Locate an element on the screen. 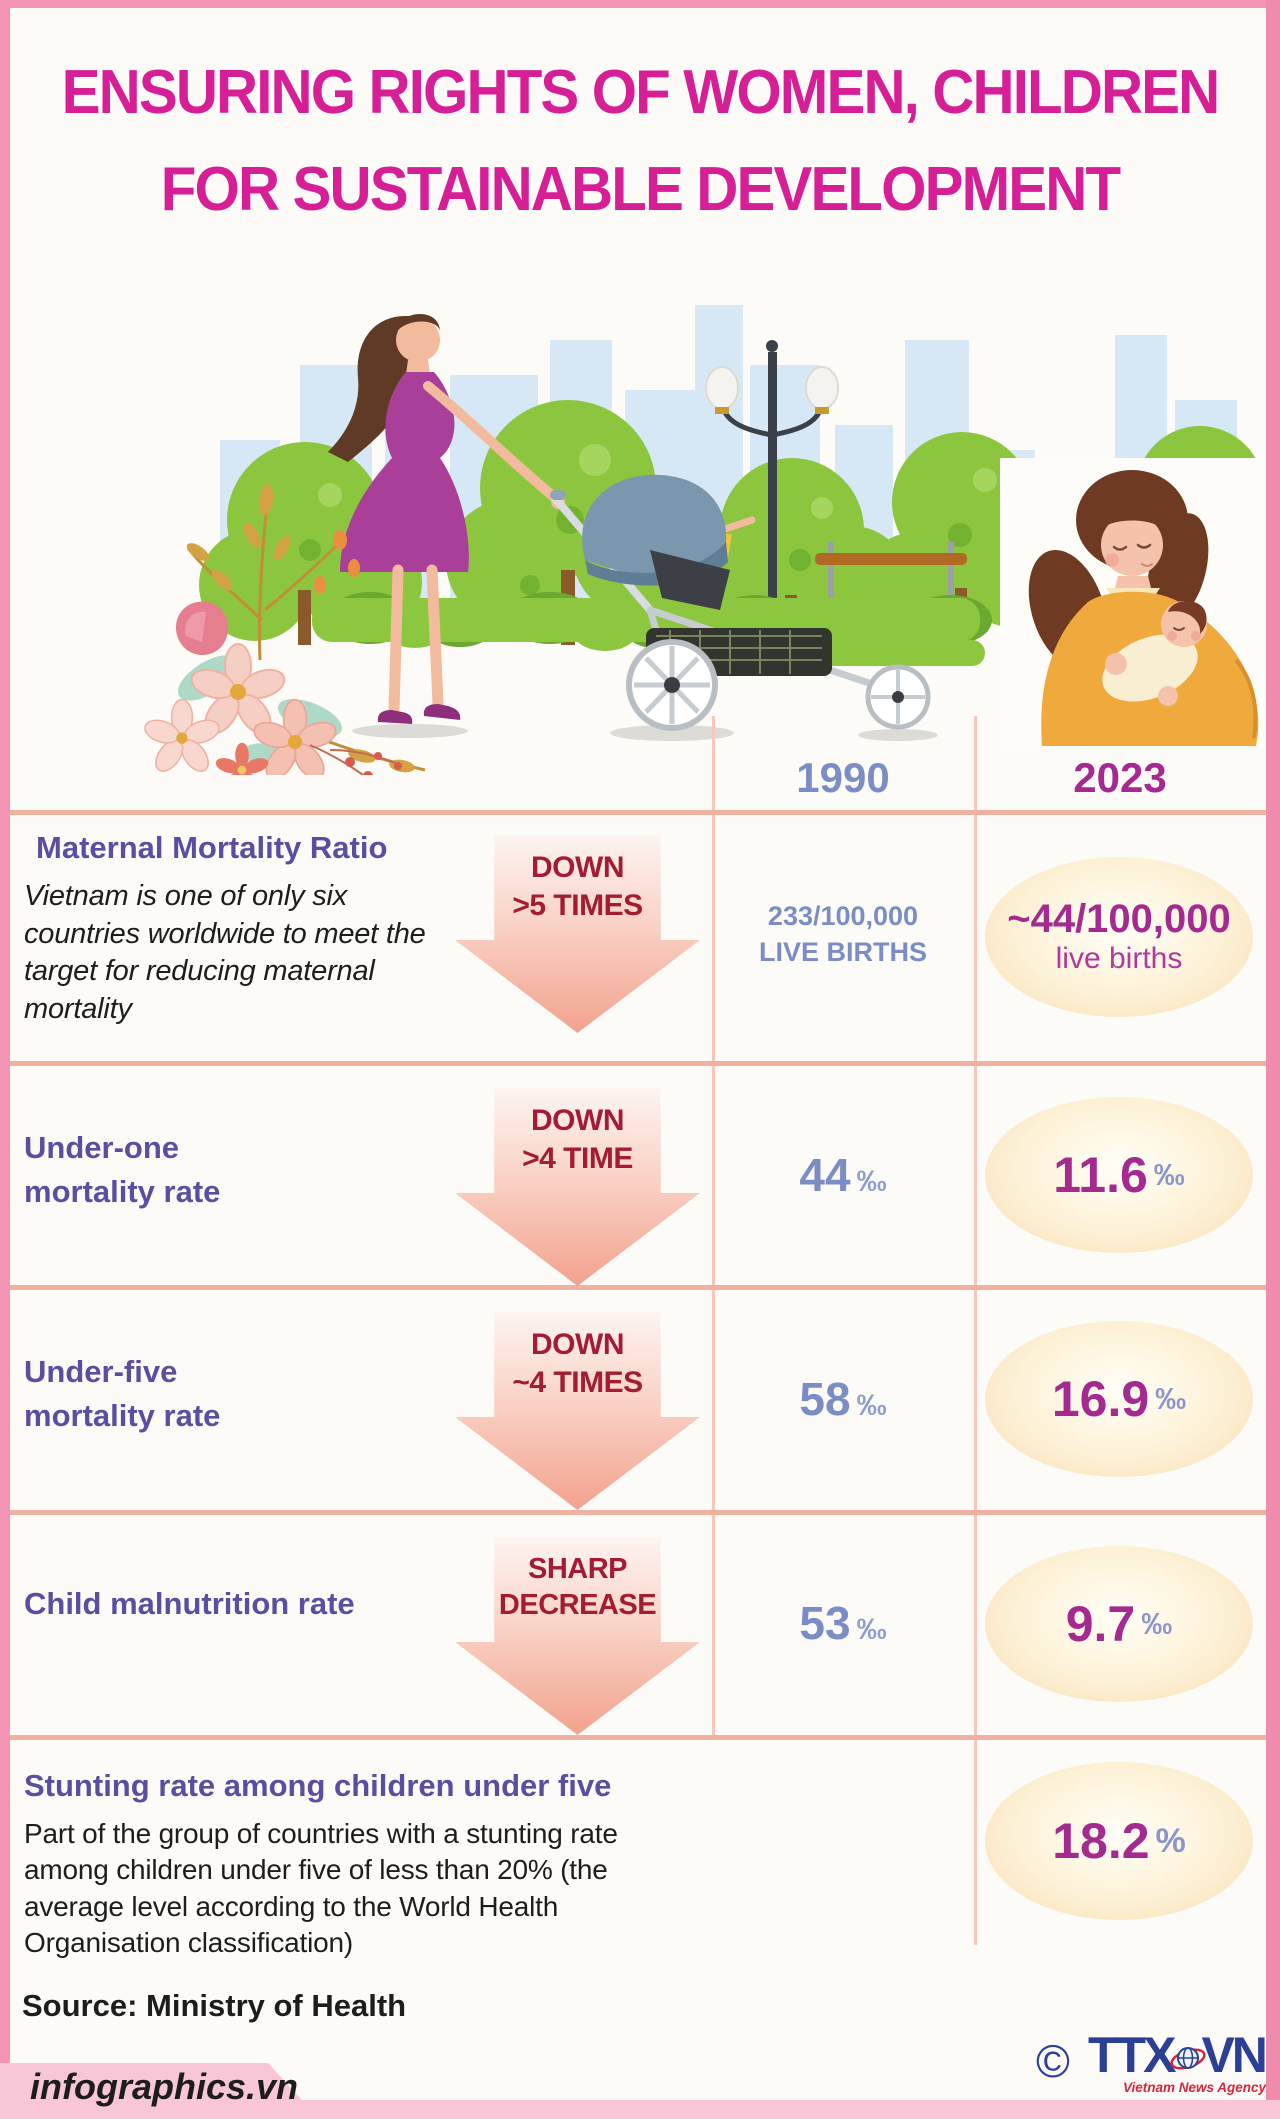  value-2023-malnutrition: 9.7 ‰ is located at coordinates (1119, 1624).